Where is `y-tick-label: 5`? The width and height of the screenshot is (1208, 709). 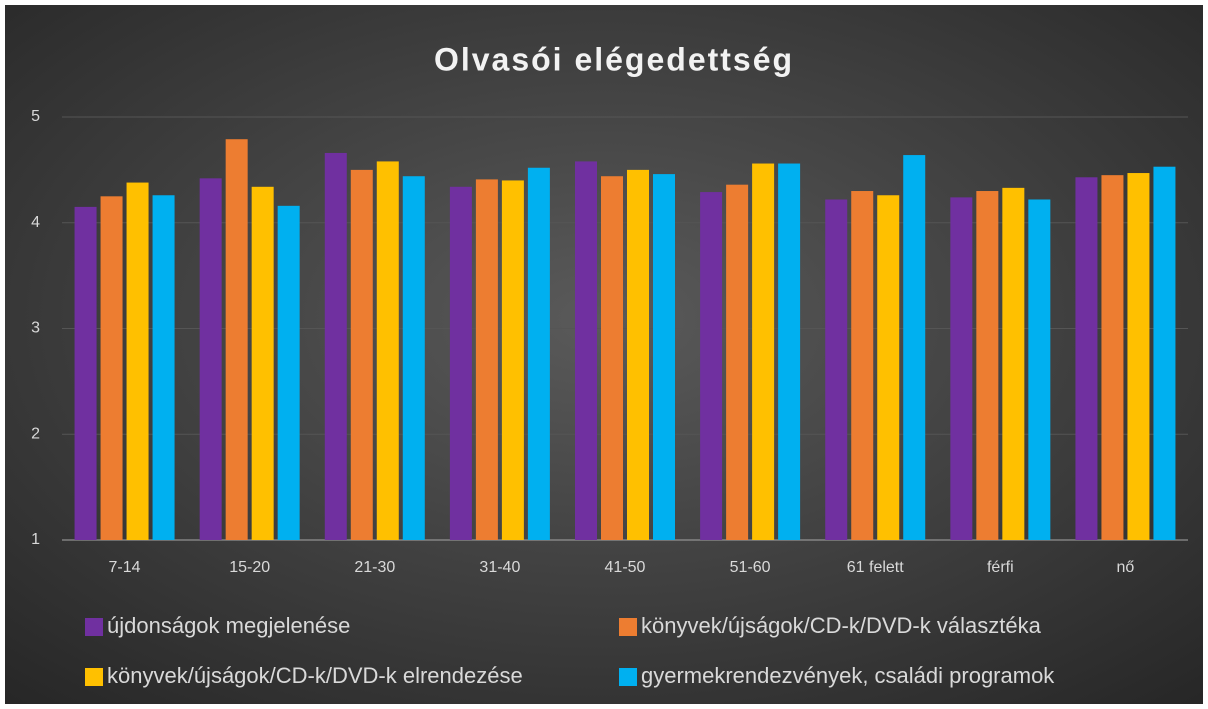
y-tick-label: 5 is located at coordinates (35, 116).